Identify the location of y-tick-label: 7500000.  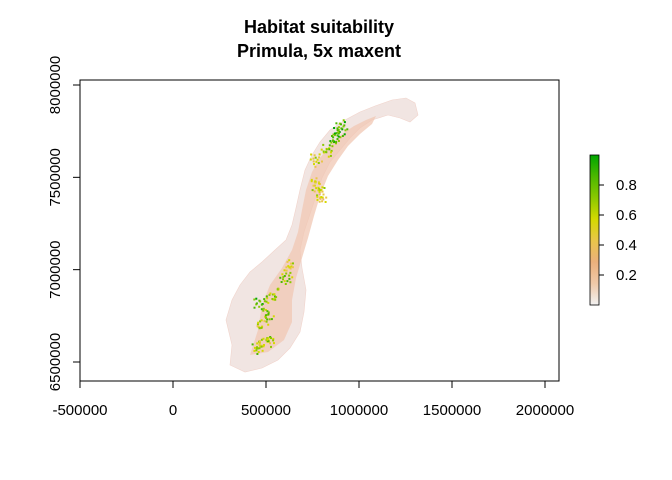
(55, 177).